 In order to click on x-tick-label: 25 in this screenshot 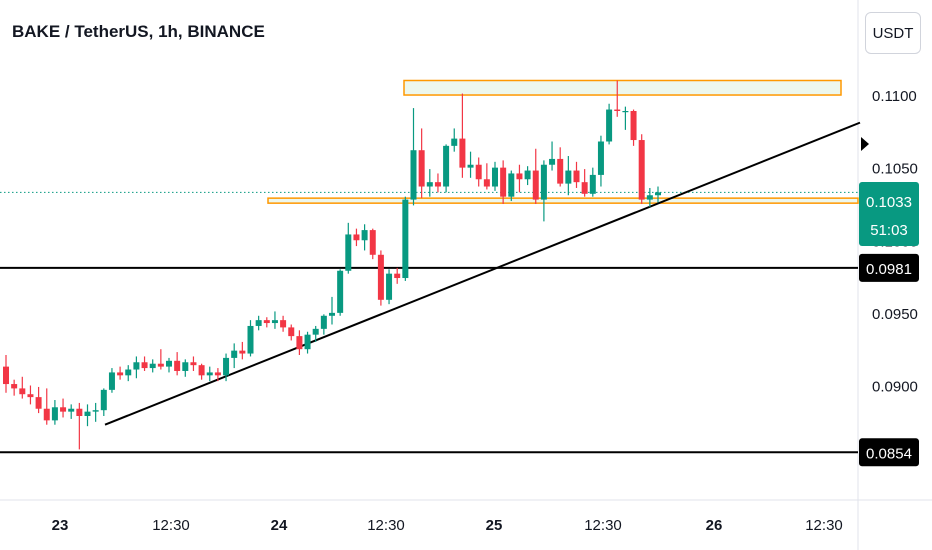, I will do `click(494, 525)`.